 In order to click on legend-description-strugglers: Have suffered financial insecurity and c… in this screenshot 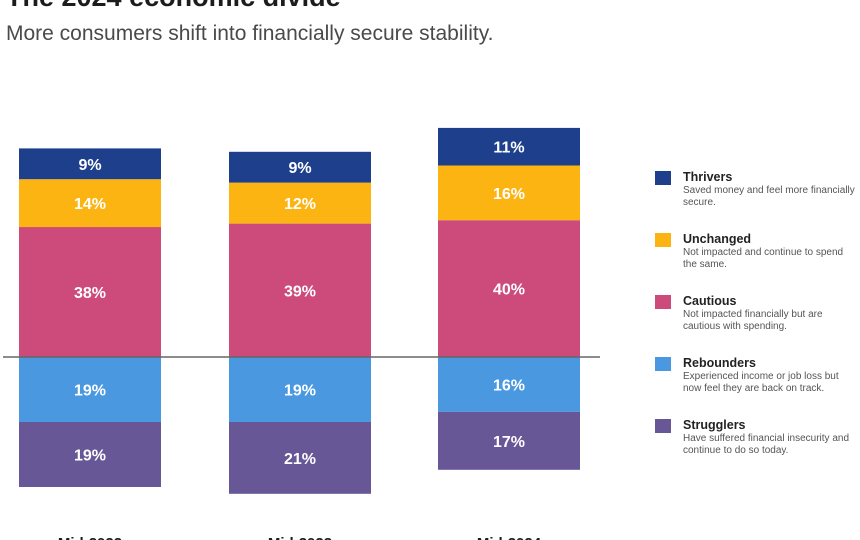, I will do `click(766, 444)`.